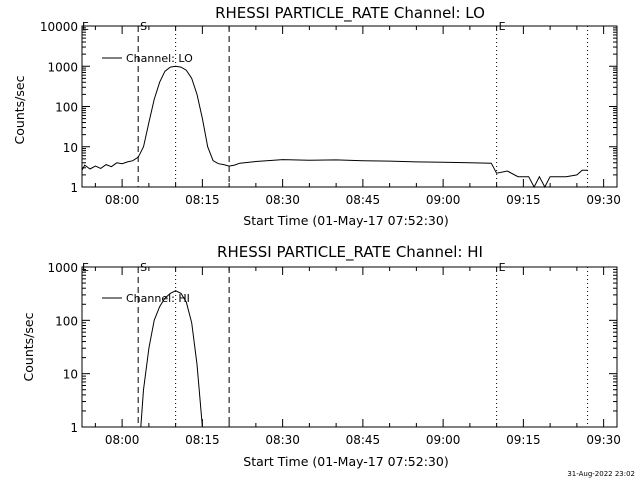 This screenshot has height=480, width=640. What do you see at coordinates (350, 252) in the screenshot?
I see `chart-title: RHESSI PARTICLE_RATE Channel: HI` at bounding box center [350, 252].